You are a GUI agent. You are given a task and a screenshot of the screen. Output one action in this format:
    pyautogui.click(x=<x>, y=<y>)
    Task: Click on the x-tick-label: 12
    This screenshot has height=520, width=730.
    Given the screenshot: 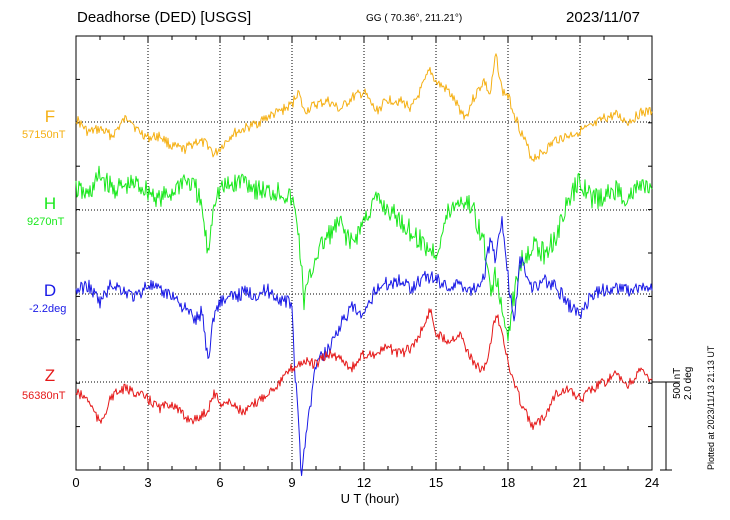 What is the action you would take?
    pyautogui.click(x=364, y=482)
    